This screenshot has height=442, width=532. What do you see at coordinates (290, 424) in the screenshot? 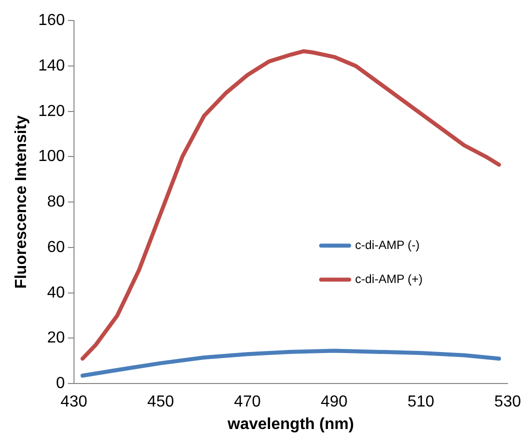
I see `x-axis-title: wavelength (nm)` at bounding box center [290, 424].